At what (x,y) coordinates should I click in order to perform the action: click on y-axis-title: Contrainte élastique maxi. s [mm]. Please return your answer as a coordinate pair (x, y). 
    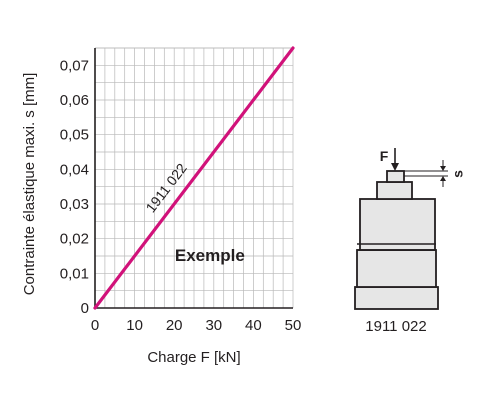
    Looking at the image, I should click on (29, 184).